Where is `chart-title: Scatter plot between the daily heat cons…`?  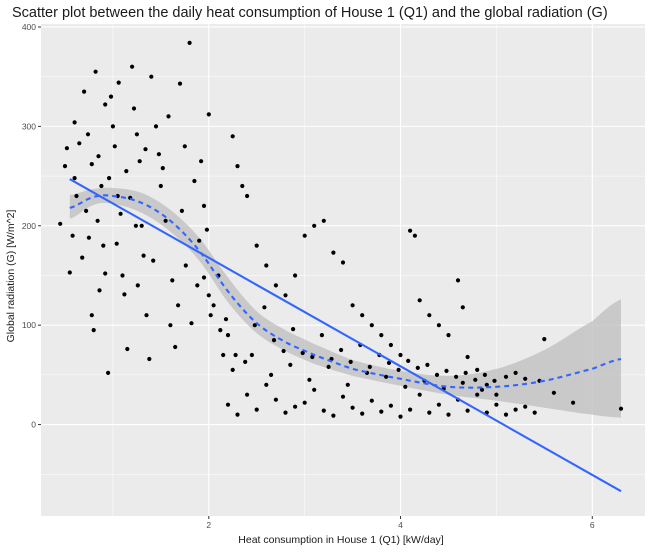 chart-title: Scatter plot between the daily heat cons… is located at coordinates (310, 13).